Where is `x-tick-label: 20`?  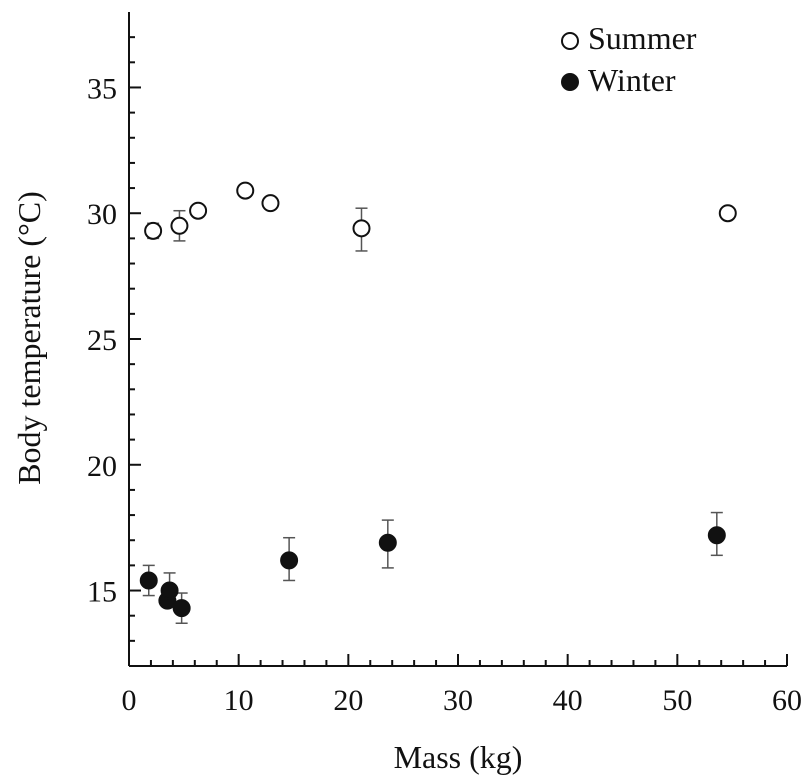
x-tick-label: 20 is located at coordinates (348, 700).